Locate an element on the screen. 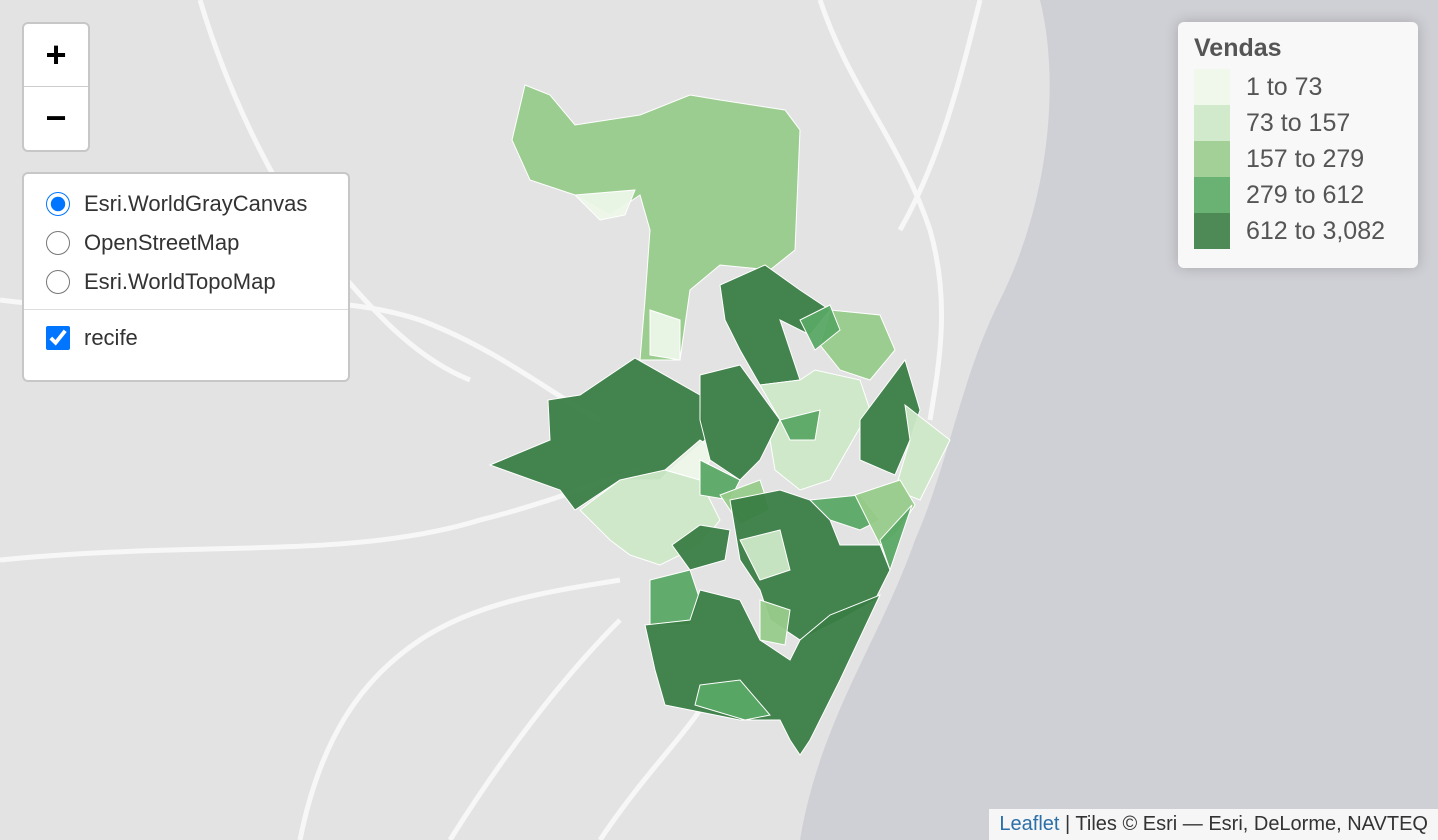 The height and width of the screenshot is (840, 1438). legend-label: 279 to 612 is located at coordinates (1305, 194).